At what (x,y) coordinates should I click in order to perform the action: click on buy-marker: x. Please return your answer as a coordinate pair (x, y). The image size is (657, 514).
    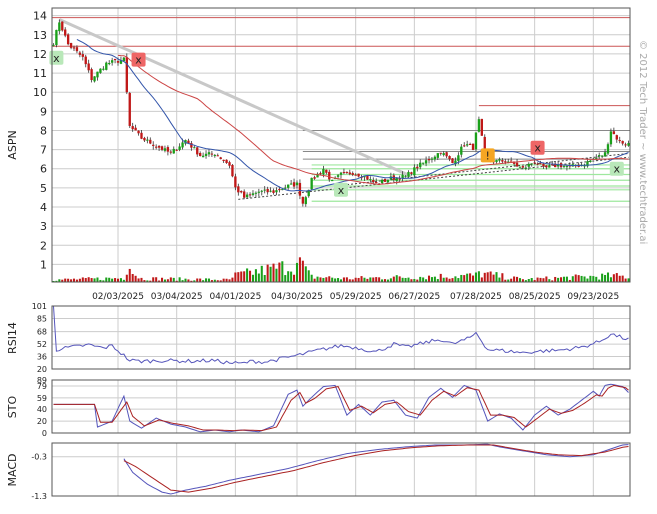
    Looking at the image, I should click on (616, 168).